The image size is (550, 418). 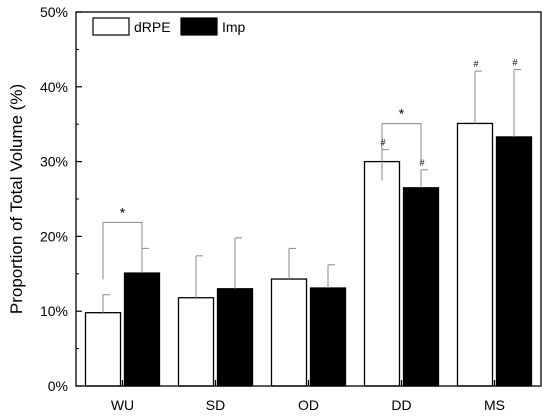 What do you see at coordinates (122, 405) in the screenshot?
I see `x-tick-label-wu: WU` at bounding box center [122, 405].